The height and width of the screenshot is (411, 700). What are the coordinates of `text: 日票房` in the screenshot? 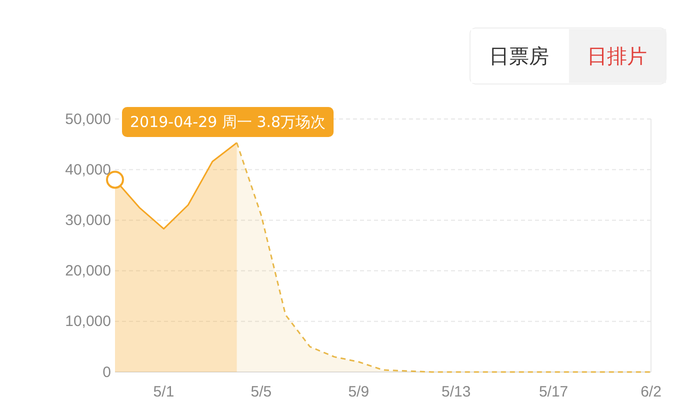 It's located at (519, 56).